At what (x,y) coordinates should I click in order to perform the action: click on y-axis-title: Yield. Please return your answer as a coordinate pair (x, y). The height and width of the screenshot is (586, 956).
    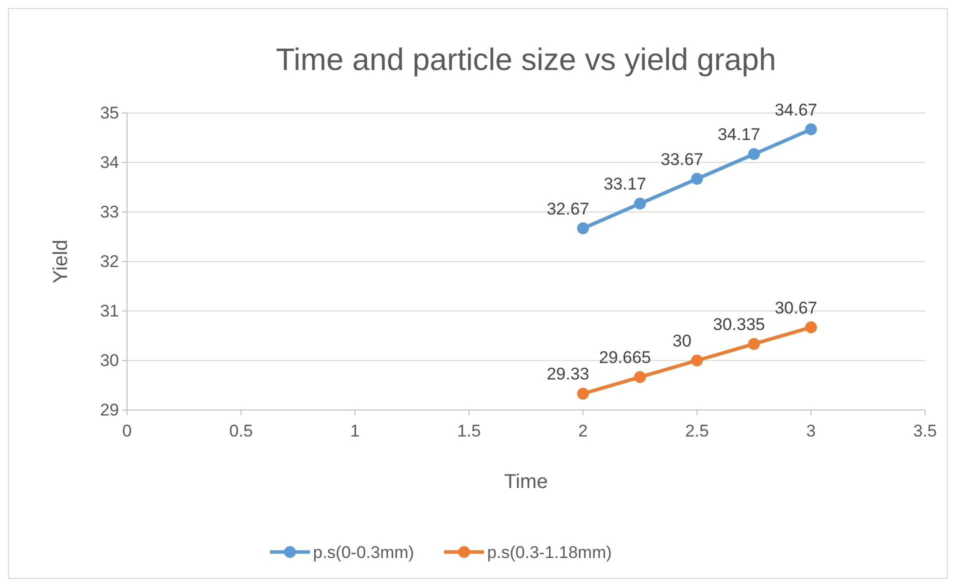
    Looking at the image, I should click on (61, 262).